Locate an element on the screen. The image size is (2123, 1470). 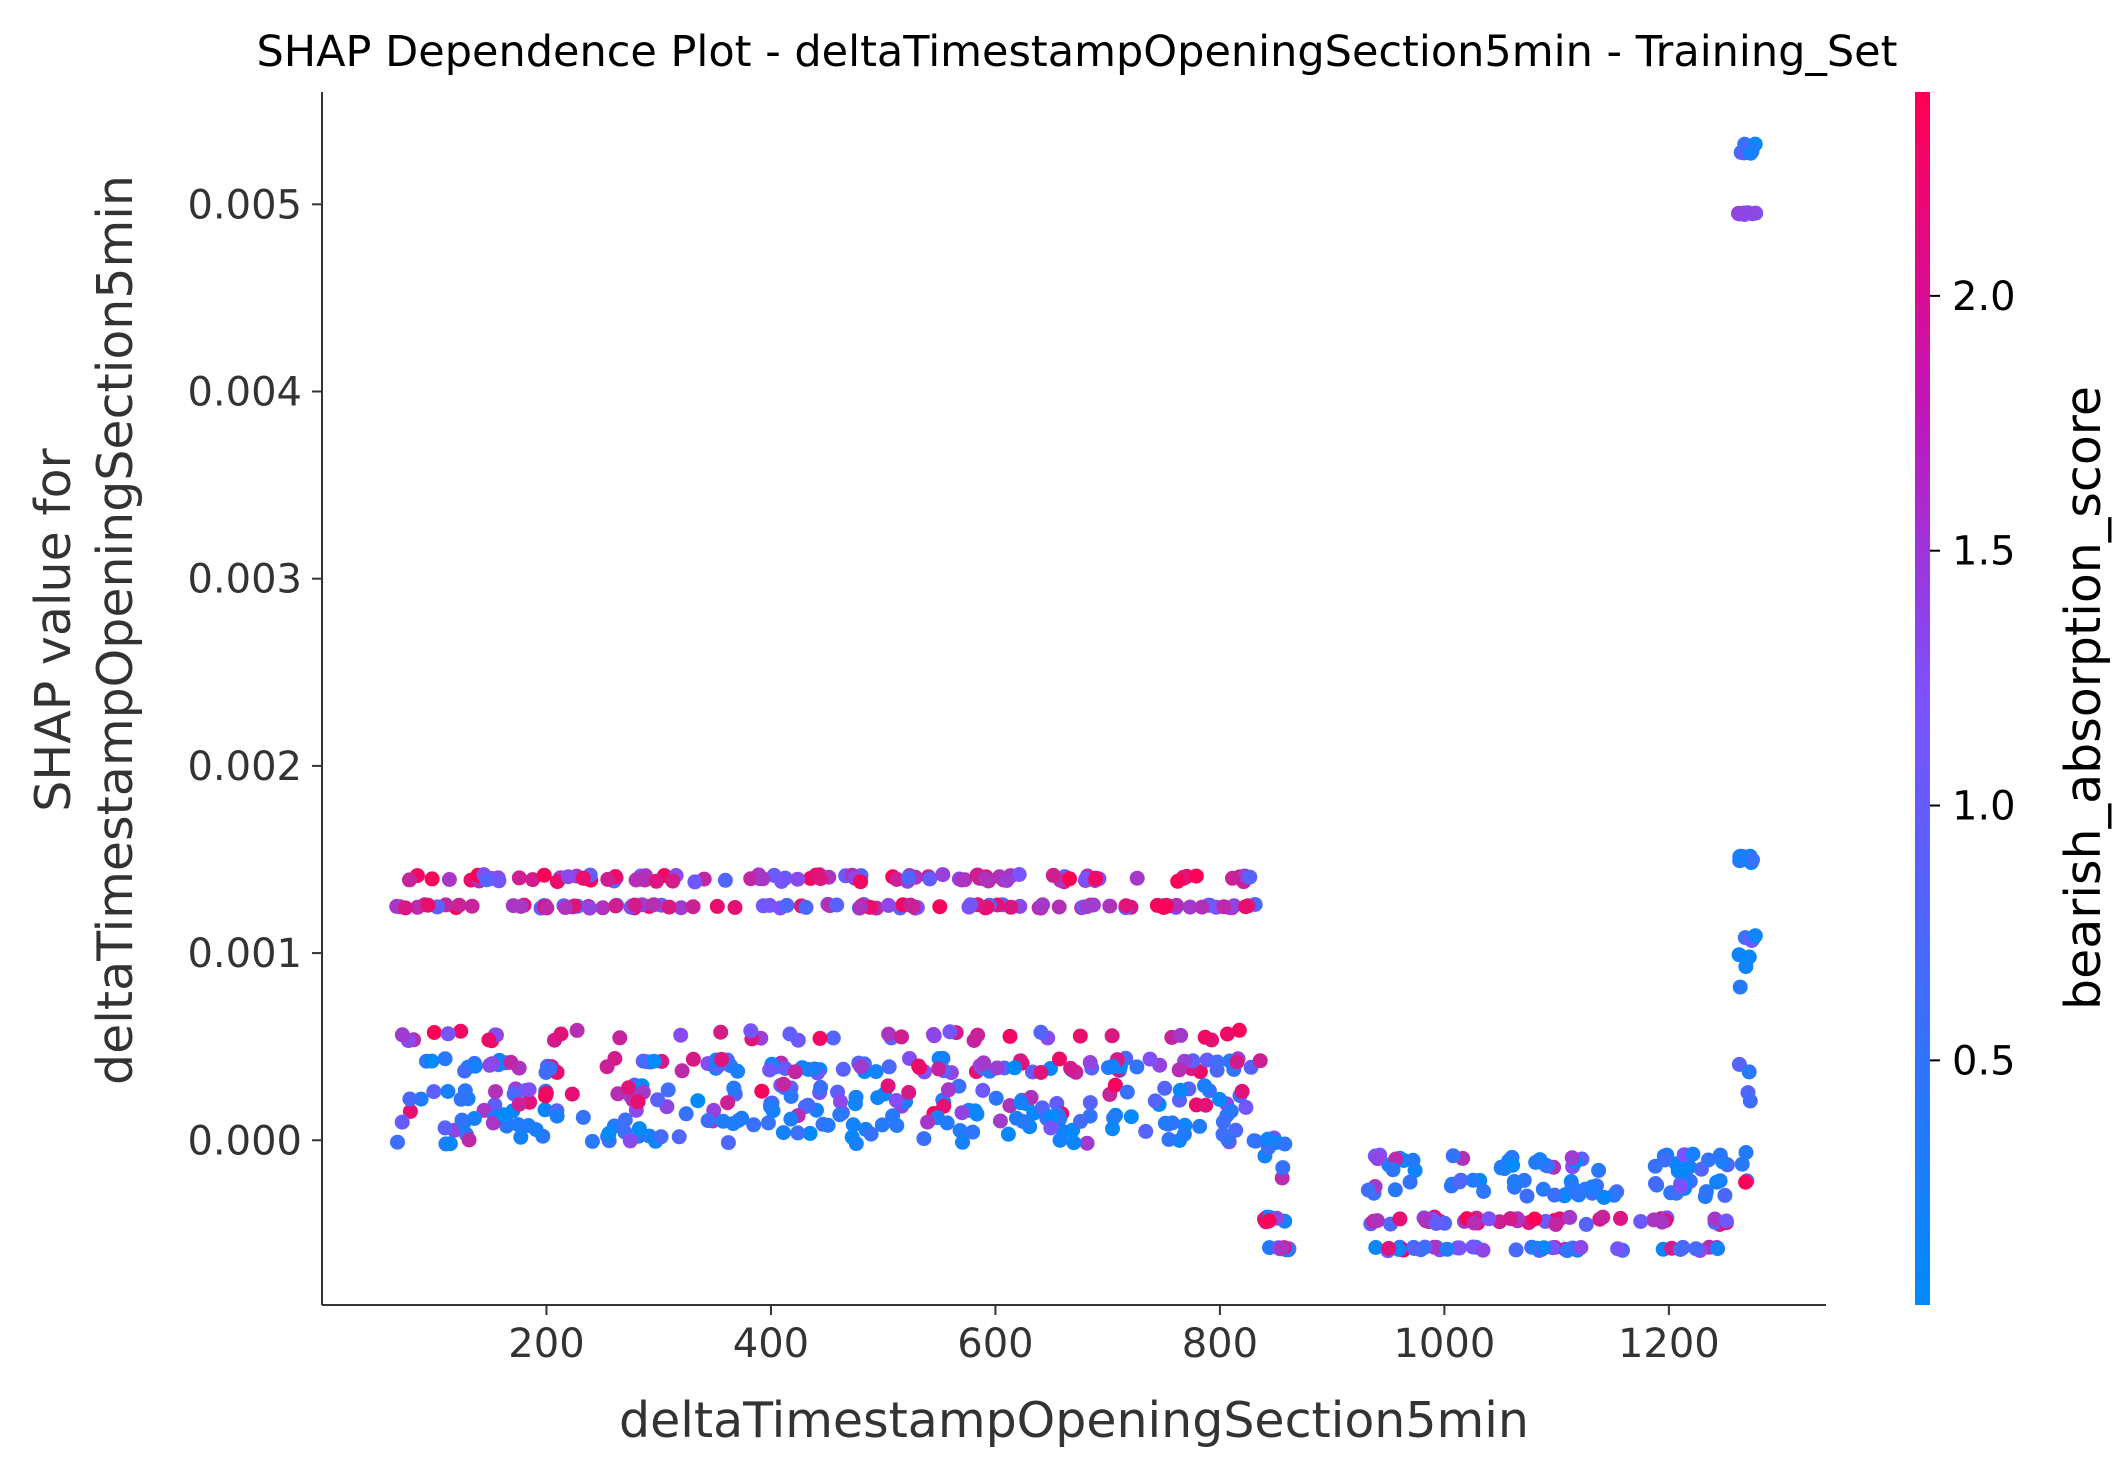
y-tick-label: 0.002 is located at coordinates (244, 767).